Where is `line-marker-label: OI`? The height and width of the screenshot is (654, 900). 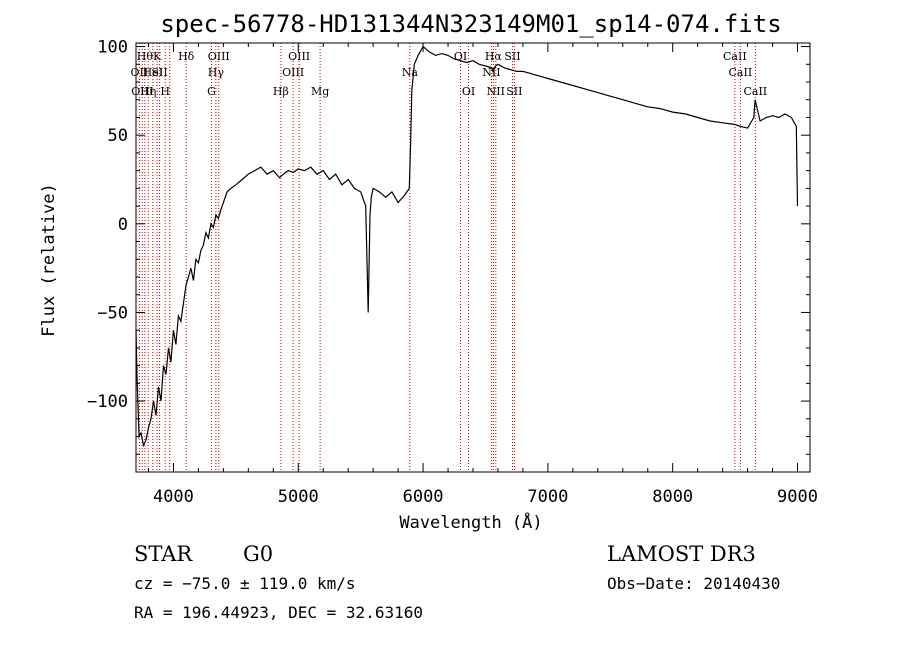
line-marker-label: OI is located at coordinates (468, 91).